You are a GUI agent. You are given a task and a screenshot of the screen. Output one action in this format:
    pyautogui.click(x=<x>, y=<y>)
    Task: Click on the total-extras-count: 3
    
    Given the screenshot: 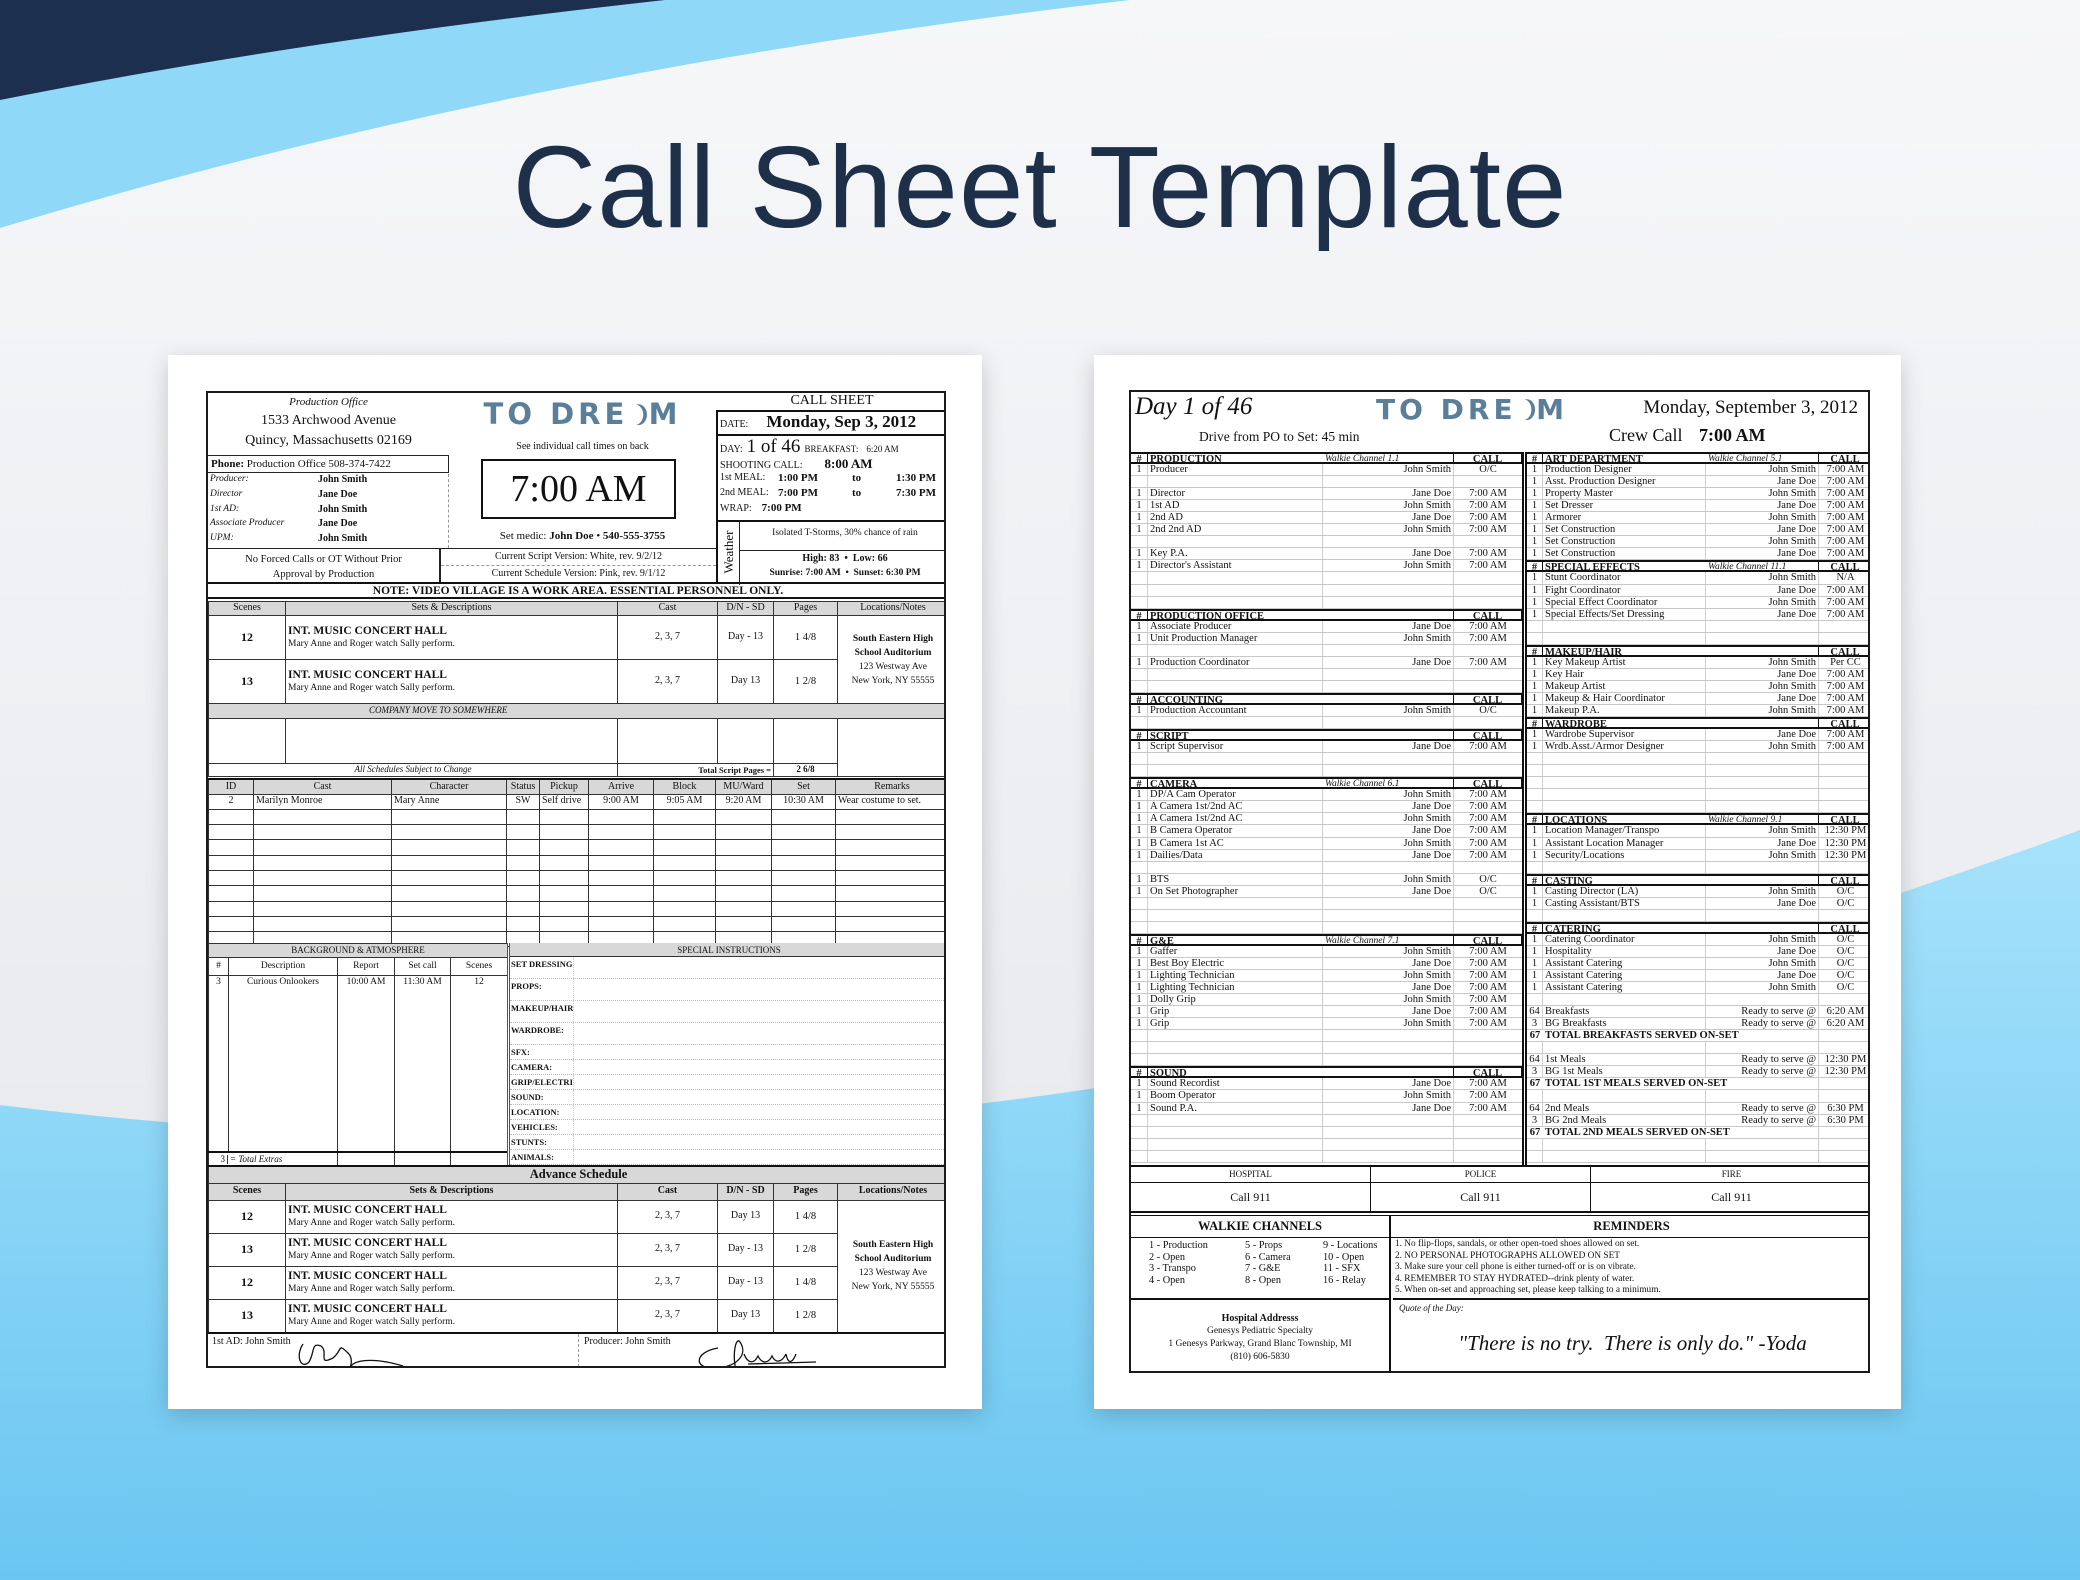 What is the action you would take?
    pyautogui.click(x=219, y=1159)
    